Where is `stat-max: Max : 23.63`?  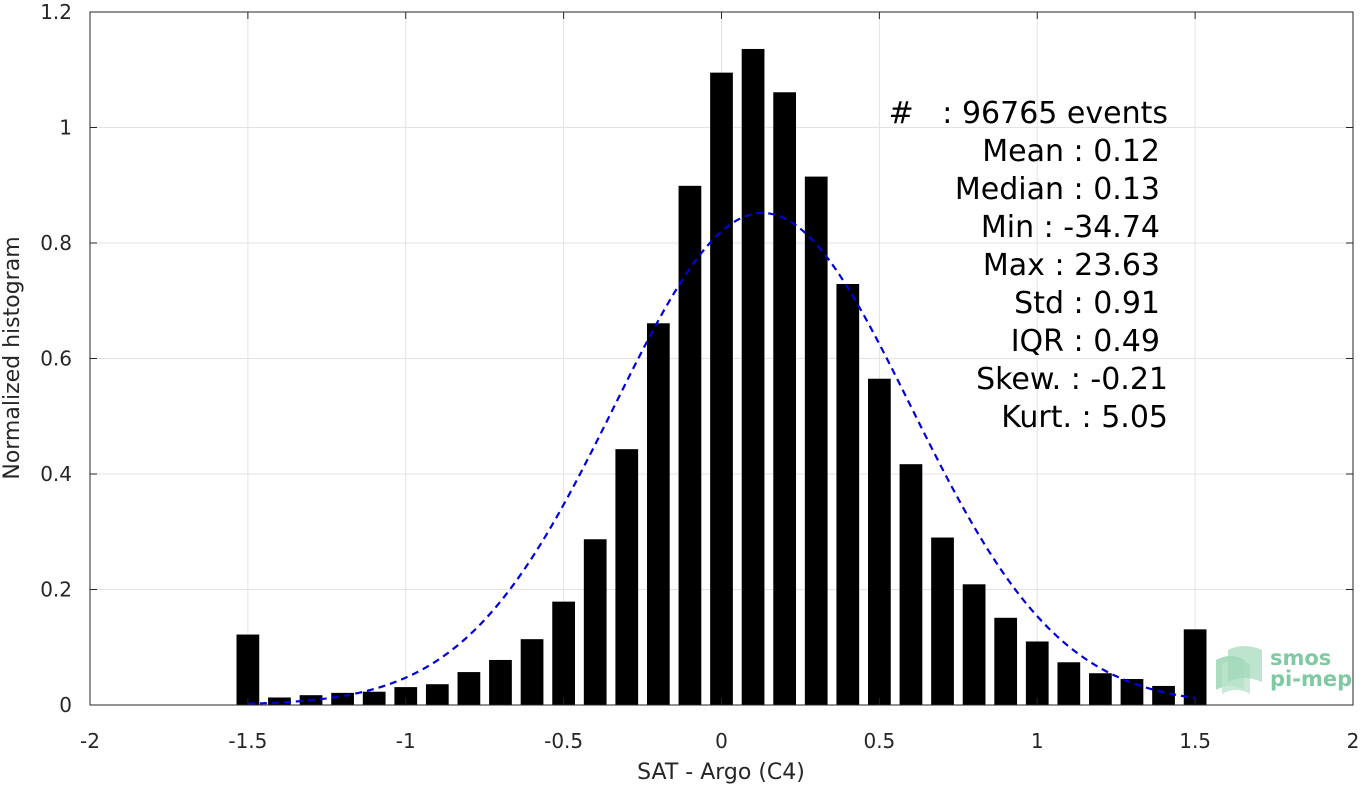 stat-max: Max : 23.63 is located at coordinates (1071, 265).